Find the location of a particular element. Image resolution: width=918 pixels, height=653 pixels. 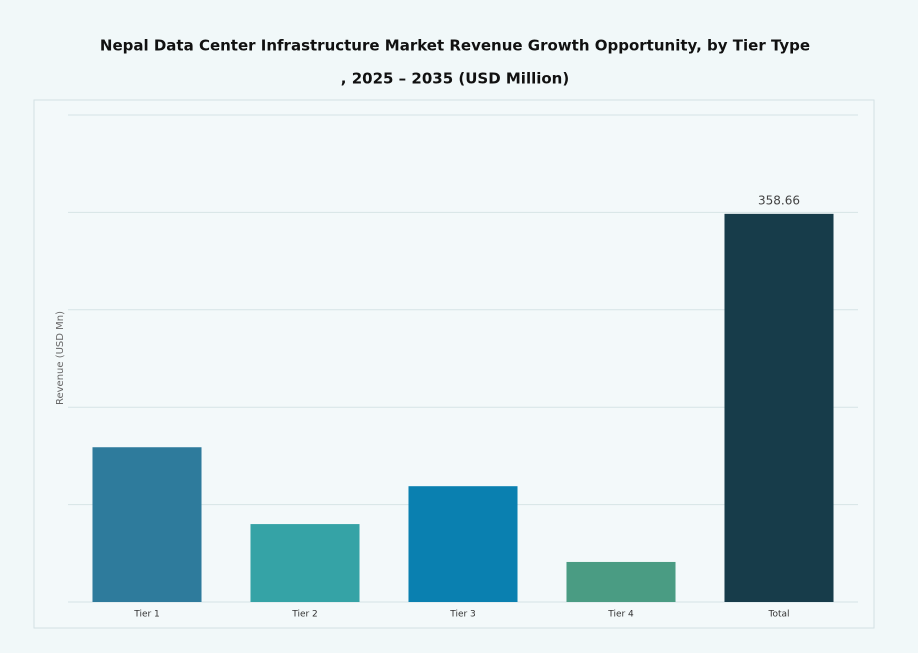

x-tick-label: Tier 3 is located at coordinates (462, 615).